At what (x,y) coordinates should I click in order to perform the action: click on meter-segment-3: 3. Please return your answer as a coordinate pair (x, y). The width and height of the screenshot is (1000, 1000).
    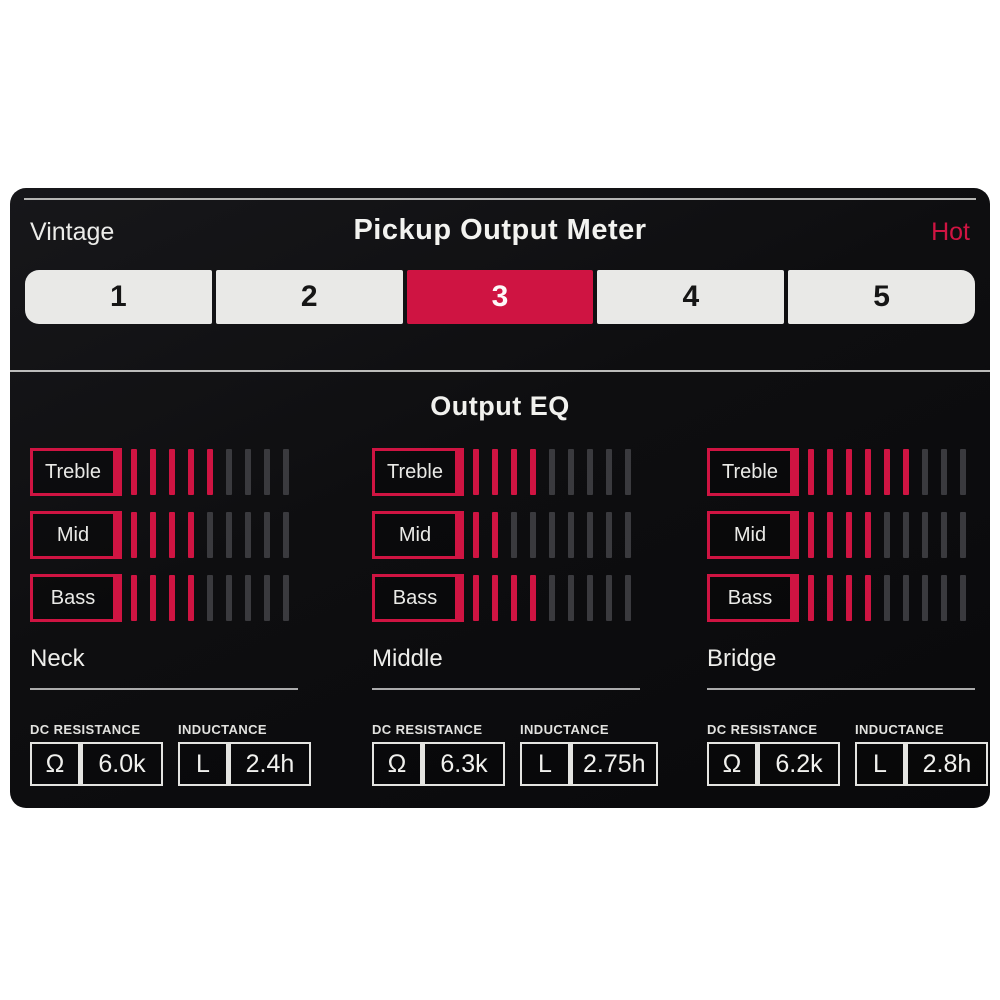
    Looking at the image, I should click on (500, 297).